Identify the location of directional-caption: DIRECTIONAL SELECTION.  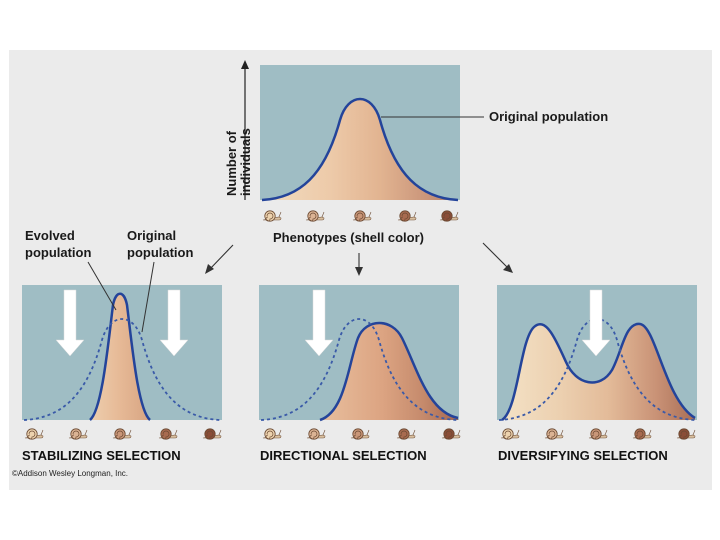
(343, 455).